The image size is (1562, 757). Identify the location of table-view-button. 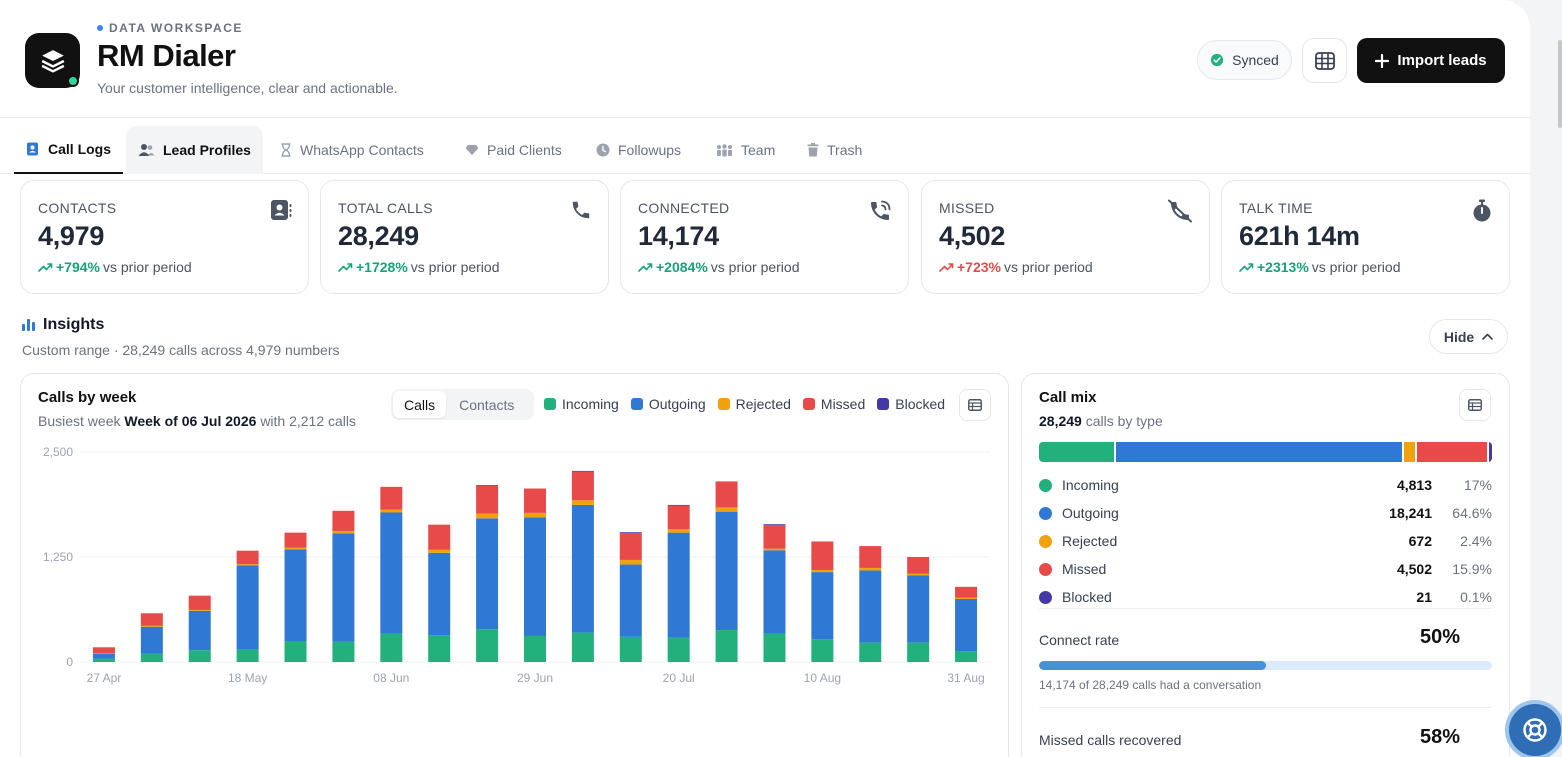
(1324, 60).